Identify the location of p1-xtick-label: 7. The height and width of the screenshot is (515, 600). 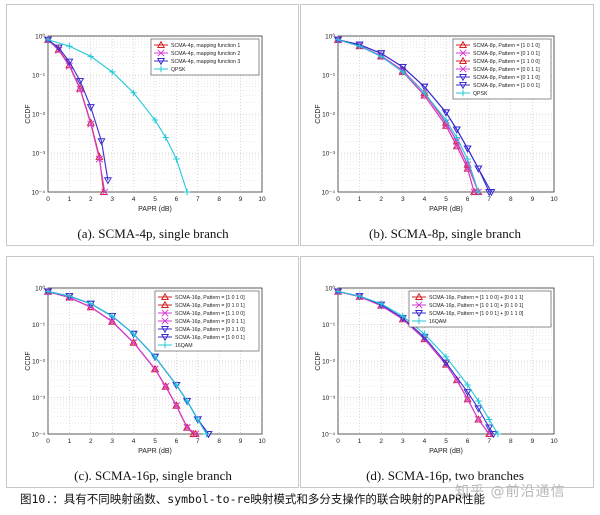
(198, 199).